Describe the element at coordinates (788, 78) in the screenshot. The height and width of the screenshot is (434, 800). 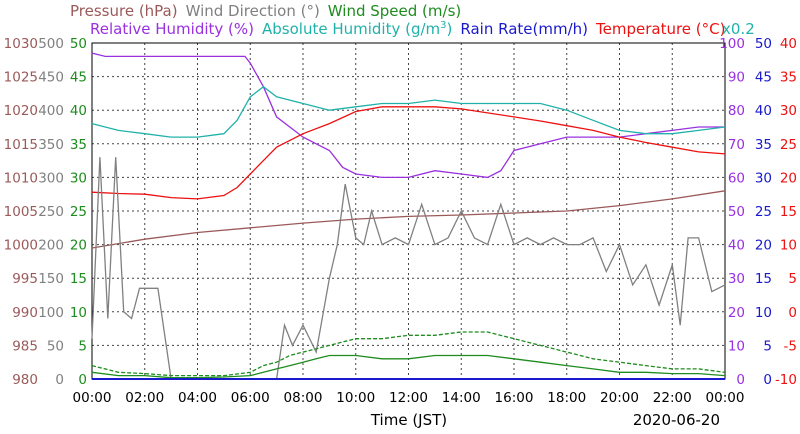
I see `temperature-tick: 35` at that location.